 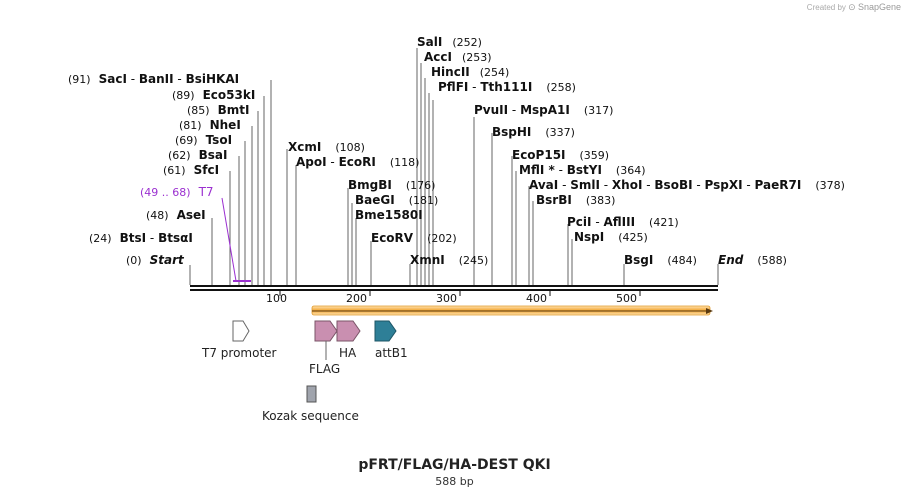 I want to click on primer-t7-label: (49 .. 68) T7, so click(x=177, y=192).